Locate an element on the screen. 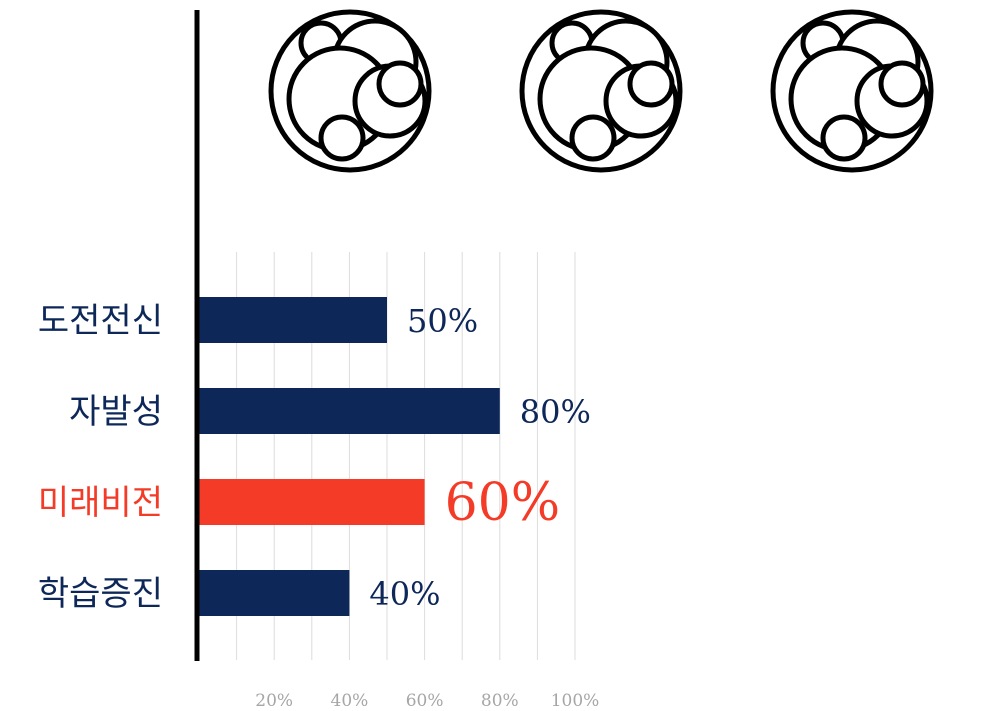 The height and width of the screenshot is (711, 1004). value-label: 40% is located at coordinates (404, 594).